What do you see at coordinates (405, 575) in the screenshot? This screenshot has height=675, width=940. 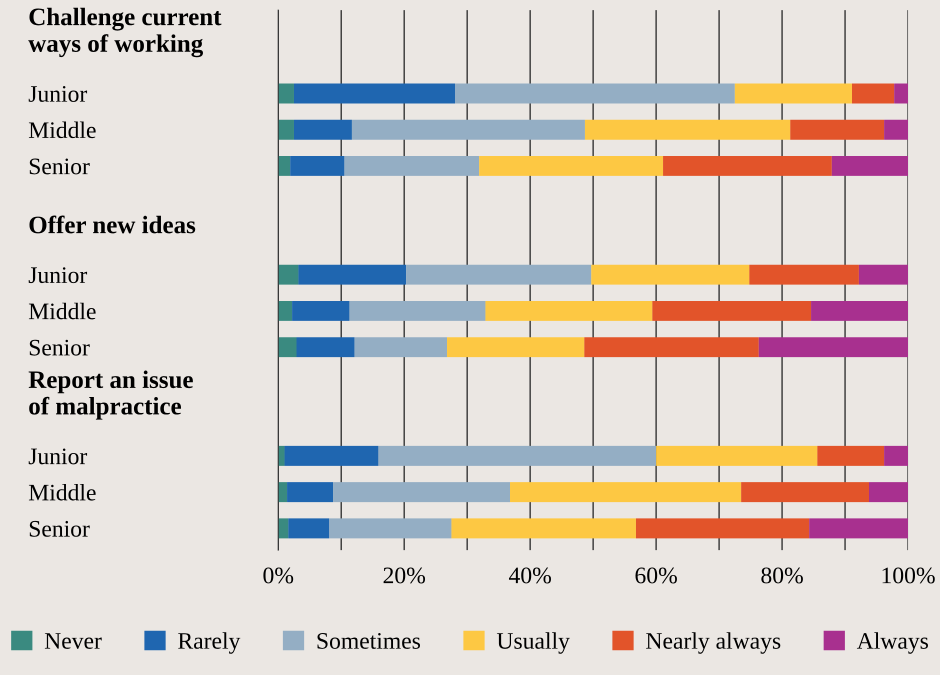 I see `x-tick-label: 20%` at bounding box center [405, 575].